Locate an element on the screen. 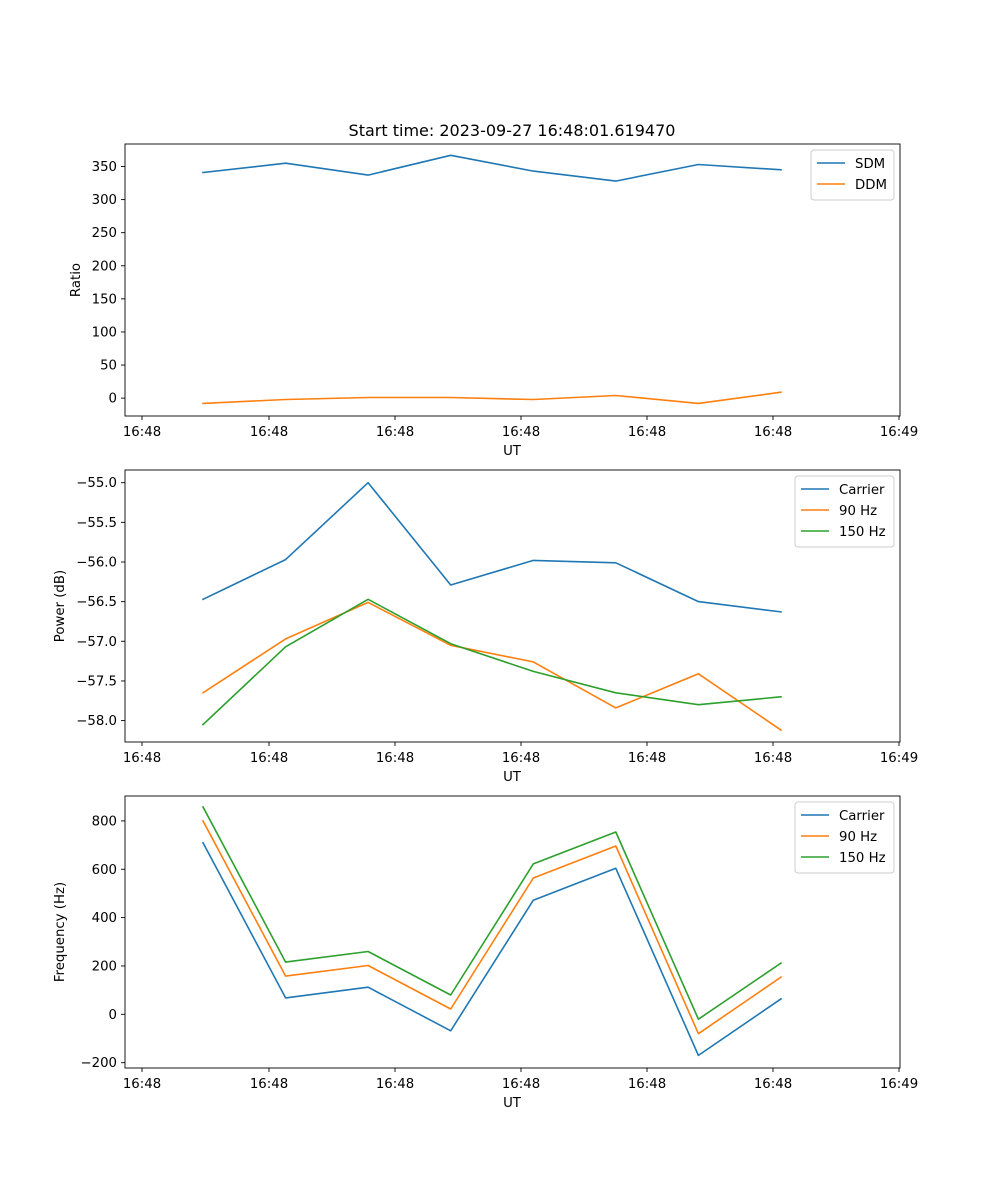  series-line-power-90-hz is located at coordinates (492, 666).